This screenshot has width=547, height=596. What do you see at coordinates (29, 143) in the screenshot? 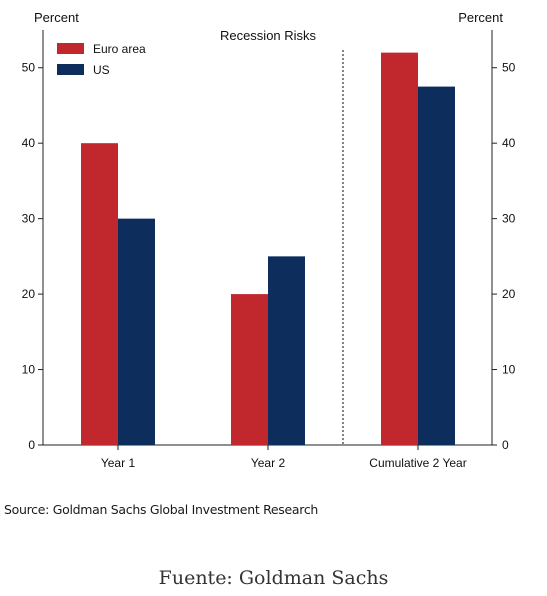
I see `left-tick-label: 40` at bounding box center [29, 143].